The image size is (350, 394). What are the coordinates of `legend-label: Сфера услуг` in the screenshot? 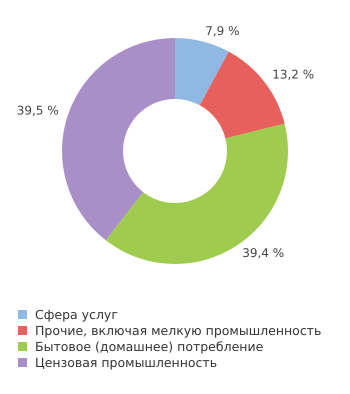 It's located at (76, 314).